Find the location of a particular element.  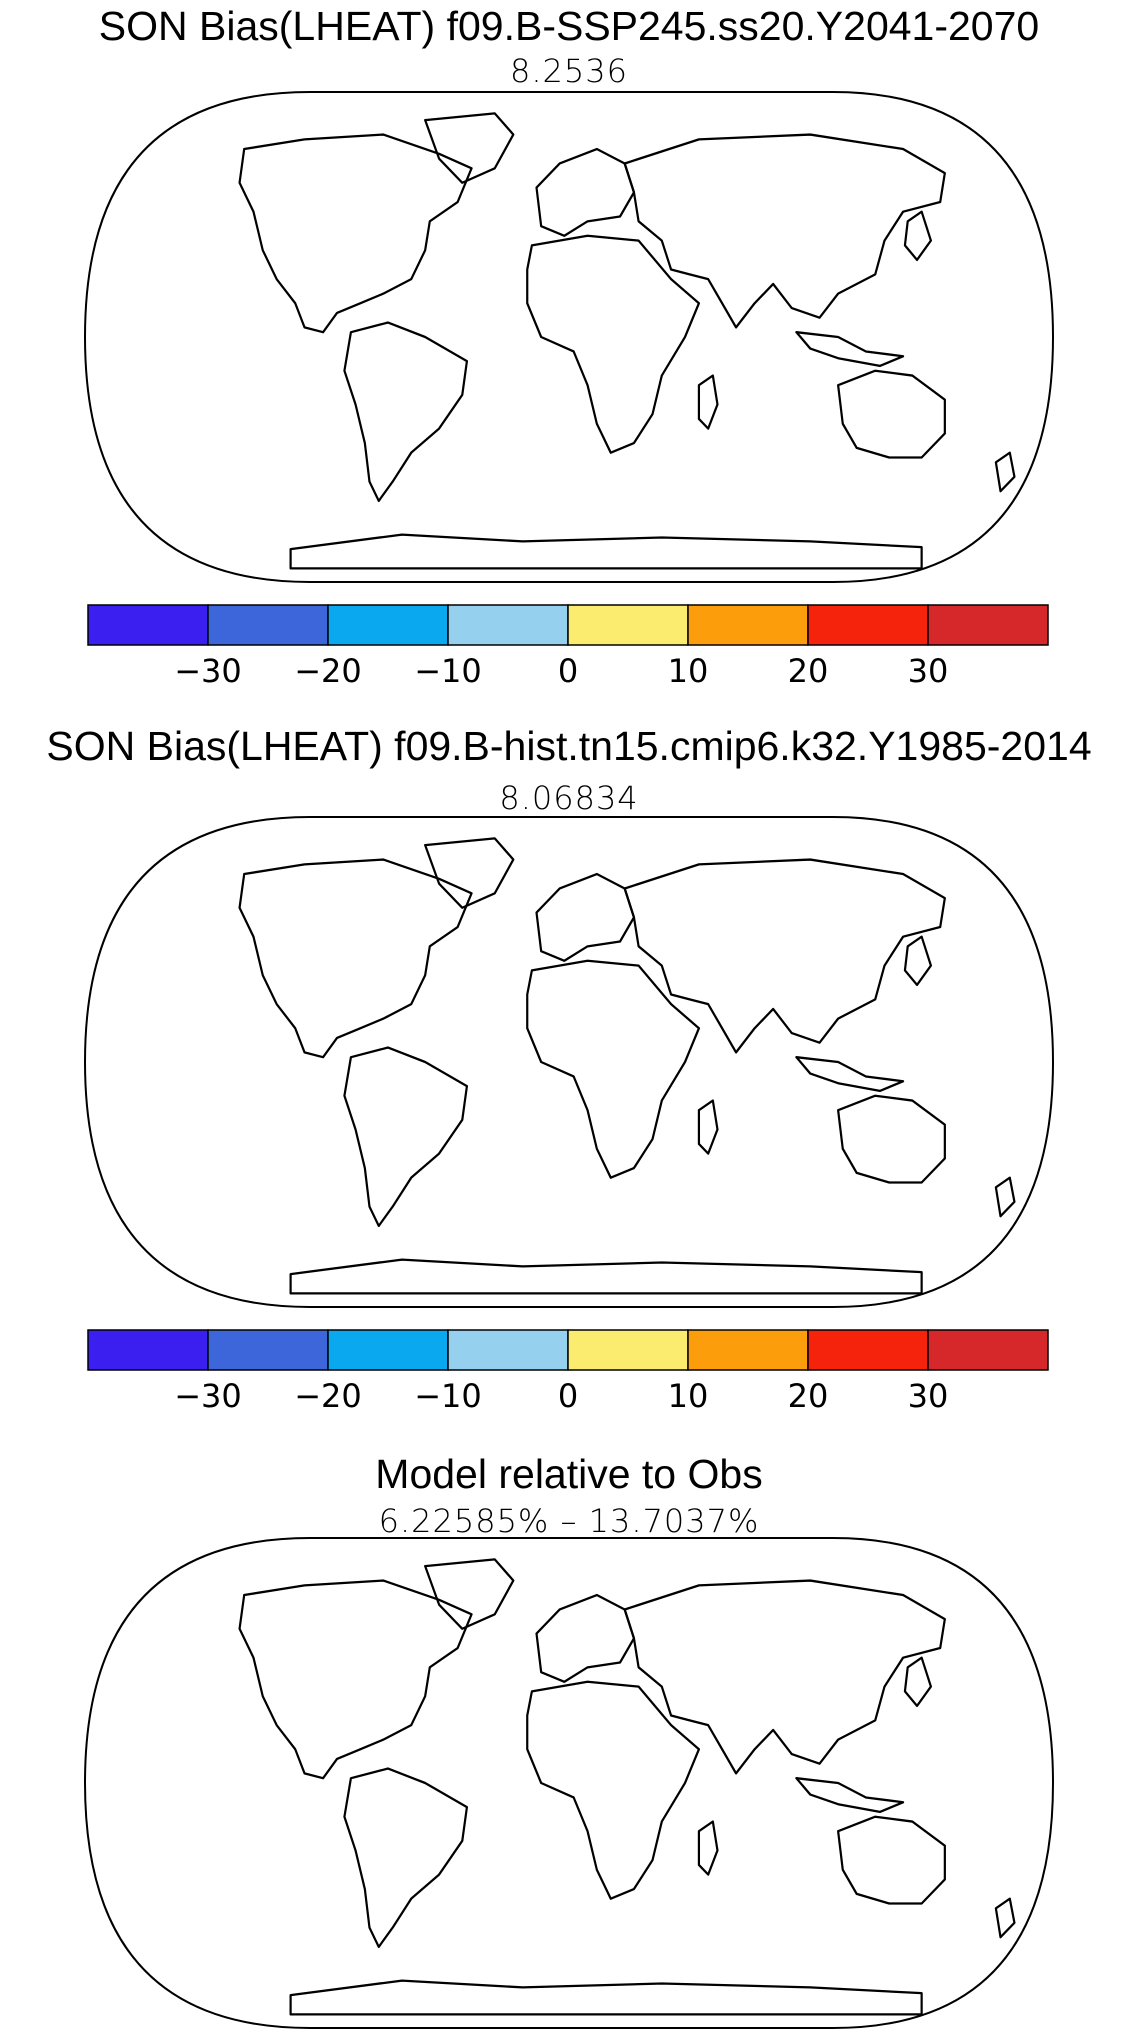

panel1-subtitle: 8.2536 is located at coordinates (569, 71).